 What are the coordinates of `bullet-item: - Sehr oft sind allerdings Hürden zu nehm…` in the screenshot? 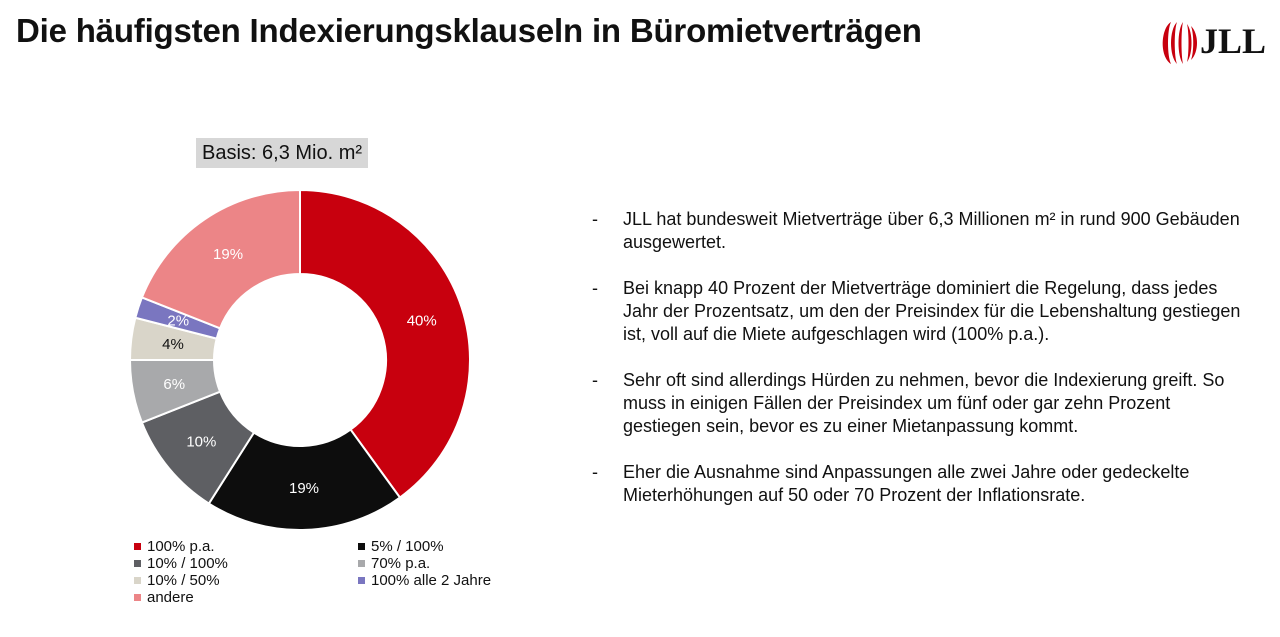 It's located at (922, 403).